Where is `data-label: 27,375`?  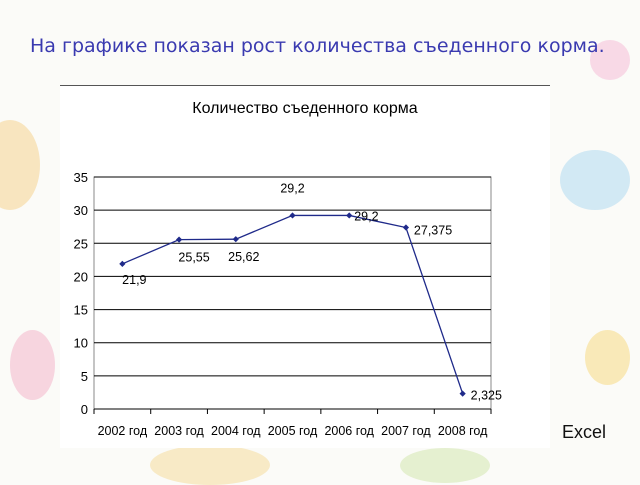
data-label: 27,375 is located at coordinates (433, 231).